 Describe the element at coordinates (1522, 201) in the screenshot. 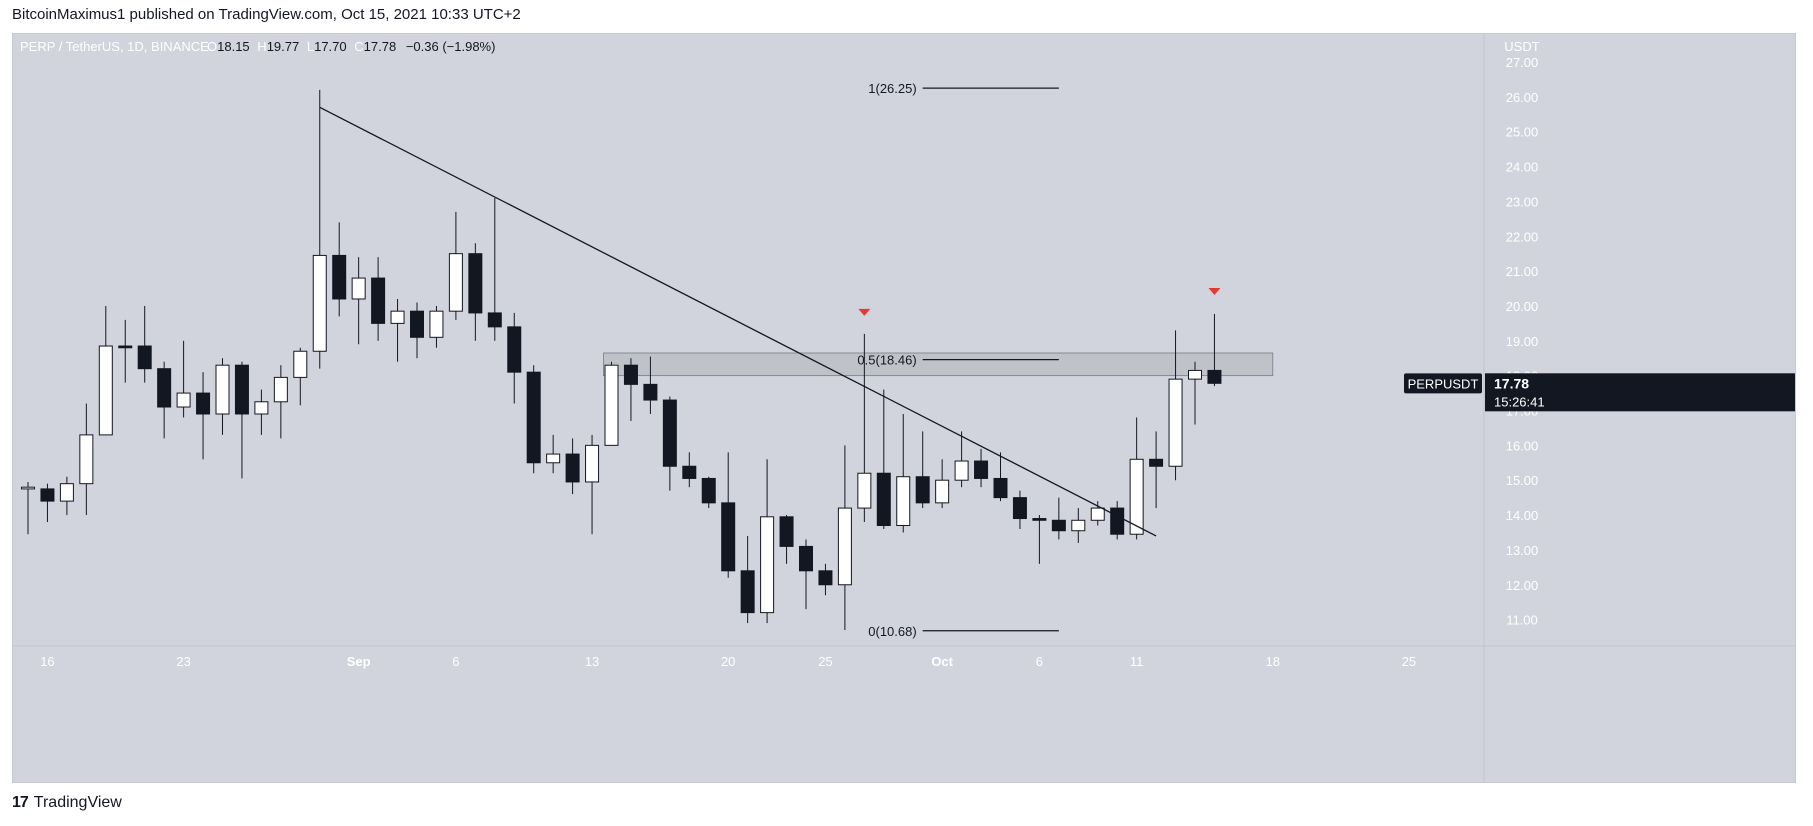

I see `y-tick-label: 23.00` at that location.